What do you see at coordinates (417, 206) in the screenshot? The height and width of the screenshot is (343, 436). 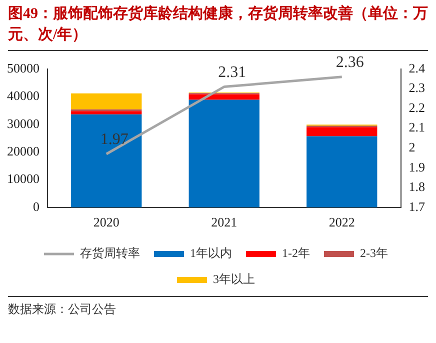 I see `y2-tick-label: 1.7` at bounding box center [417, 206].